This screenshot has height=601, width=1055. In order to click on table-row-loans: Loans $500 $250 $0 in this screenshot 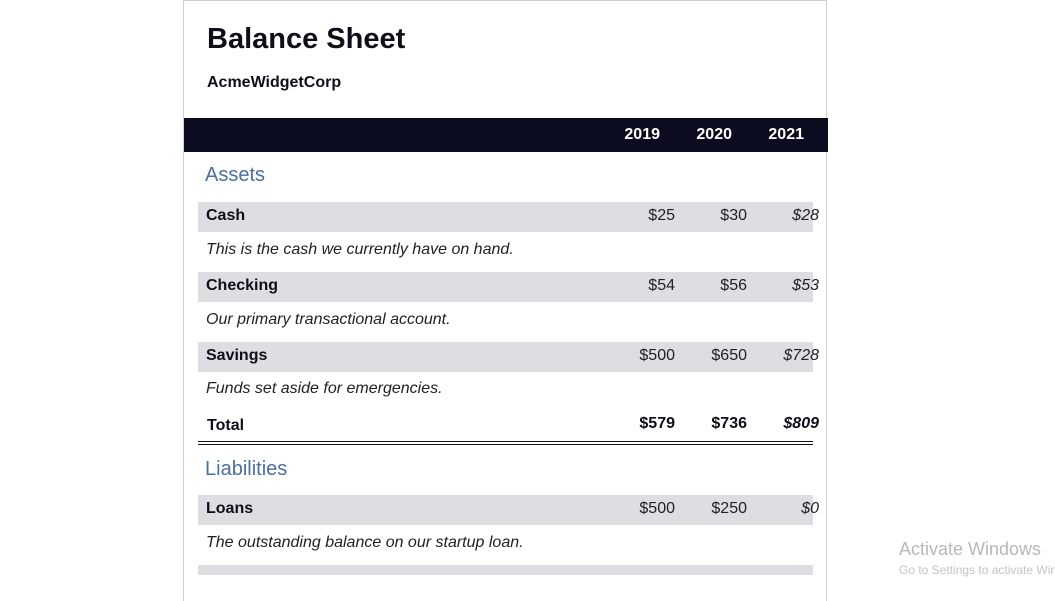, I will do `click(508, 510)`.